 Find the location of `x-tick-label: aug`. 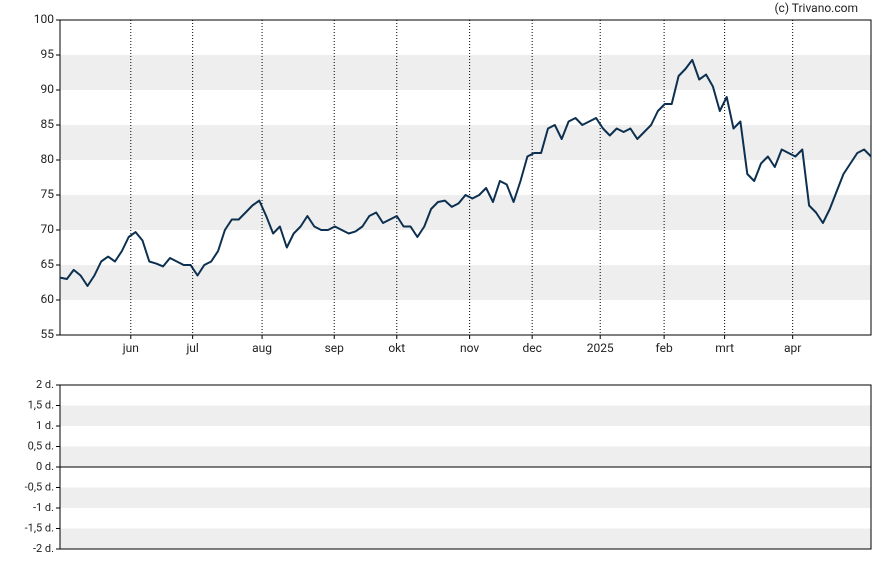

x-tick-label: aug is located at coordinates (262, 348).